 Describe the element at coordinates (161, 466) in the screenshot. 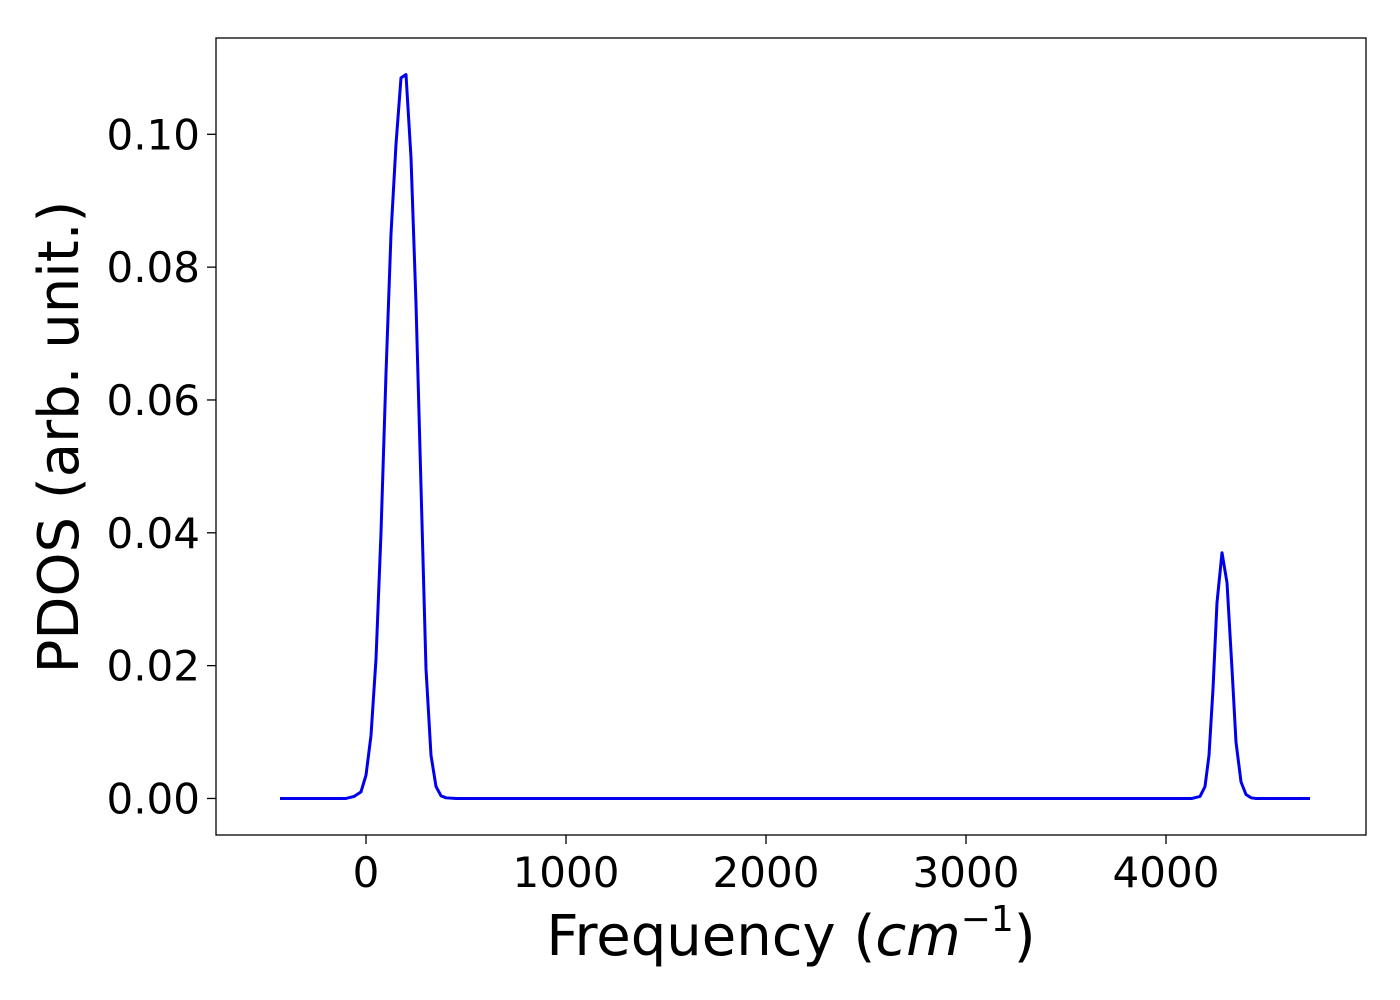

I see `y-axis-ticks: 0.00 0.02 0.04 0.06 0.08 0.10` at that location.